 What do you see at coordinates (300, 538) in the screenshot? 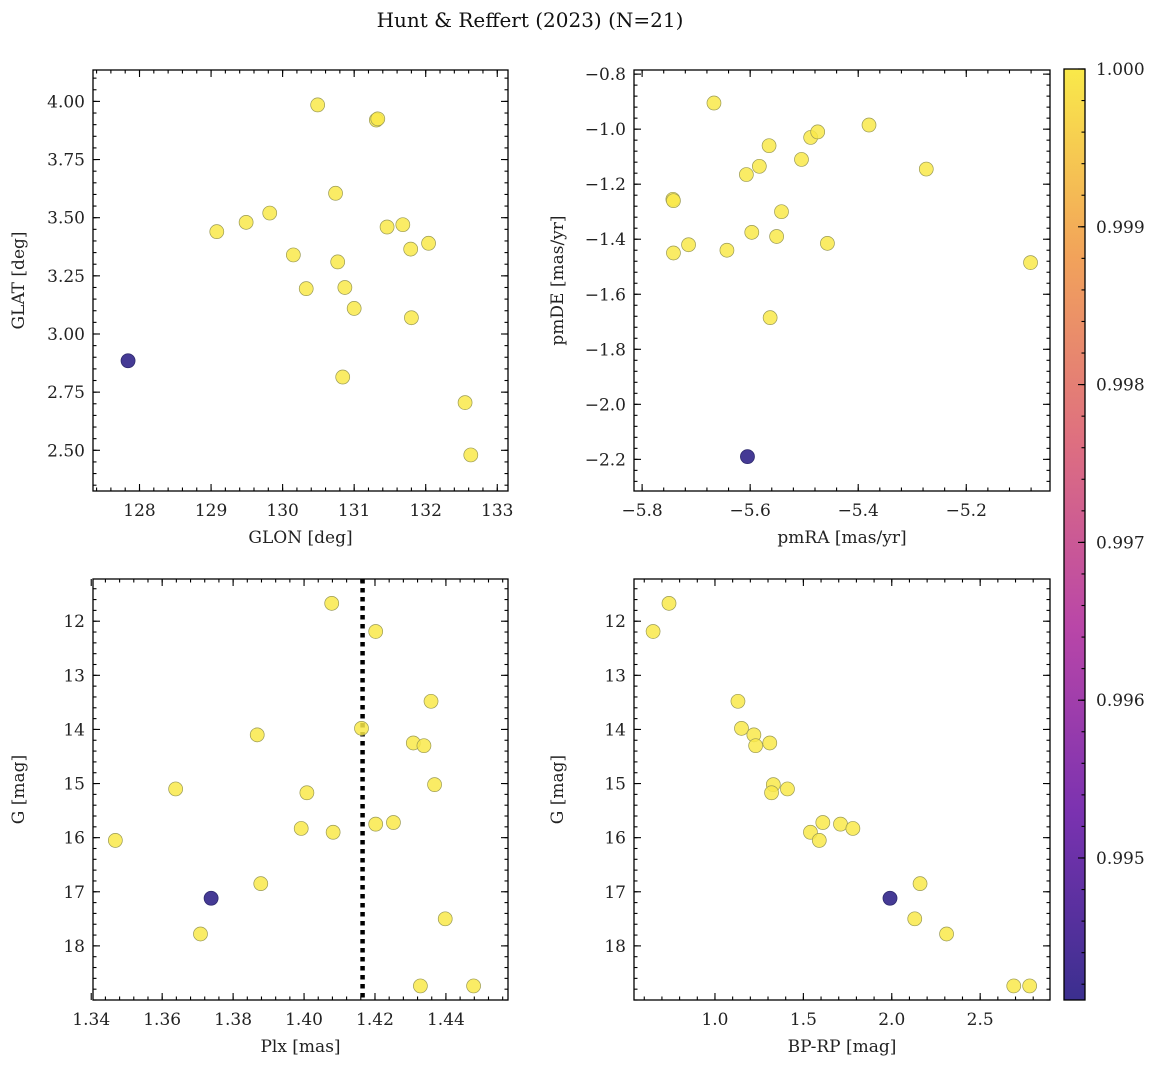
I see `x-axis-label: GLON [deg]` at bounding box center [300, 538].